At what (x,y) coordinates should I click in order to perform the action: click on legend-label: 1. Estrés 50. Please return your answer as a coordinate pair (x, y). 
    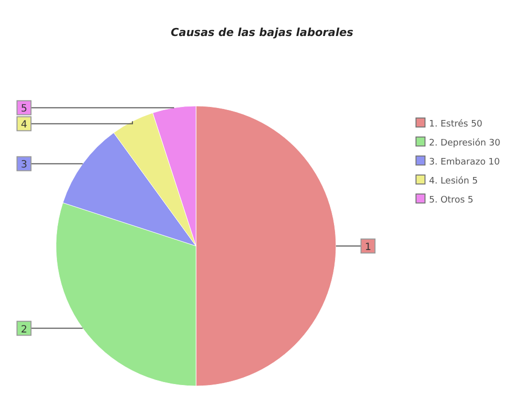
    Looking at the image, I should click on (456, 124).